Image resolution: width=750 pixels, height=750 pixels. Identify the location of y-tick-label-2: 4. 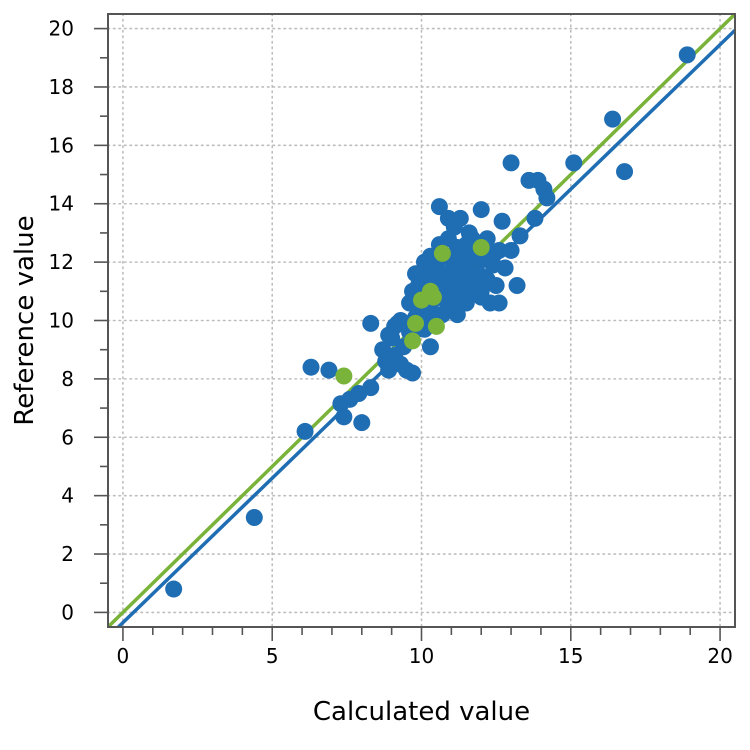
(67, 496).